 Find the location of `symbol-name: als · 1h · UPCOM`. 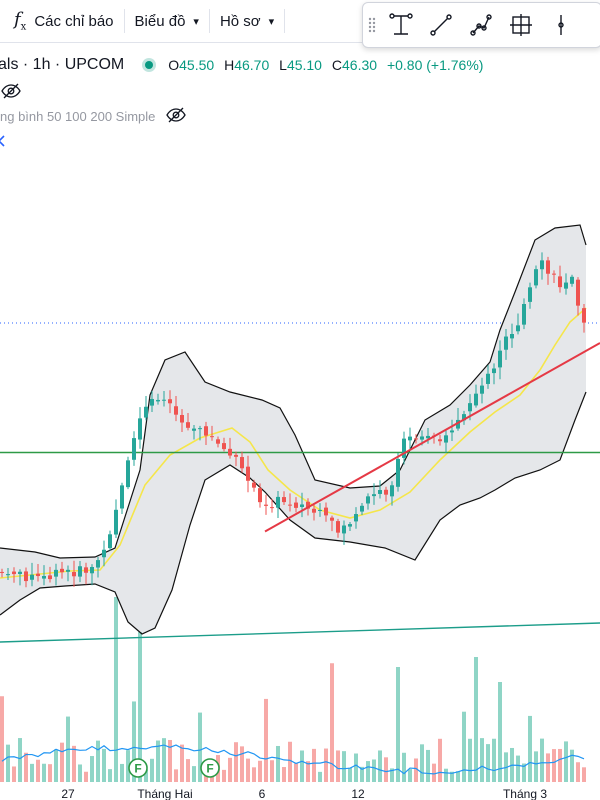

symbol-name: als · 1h · UPCOM is located at coordinates (62, 64).